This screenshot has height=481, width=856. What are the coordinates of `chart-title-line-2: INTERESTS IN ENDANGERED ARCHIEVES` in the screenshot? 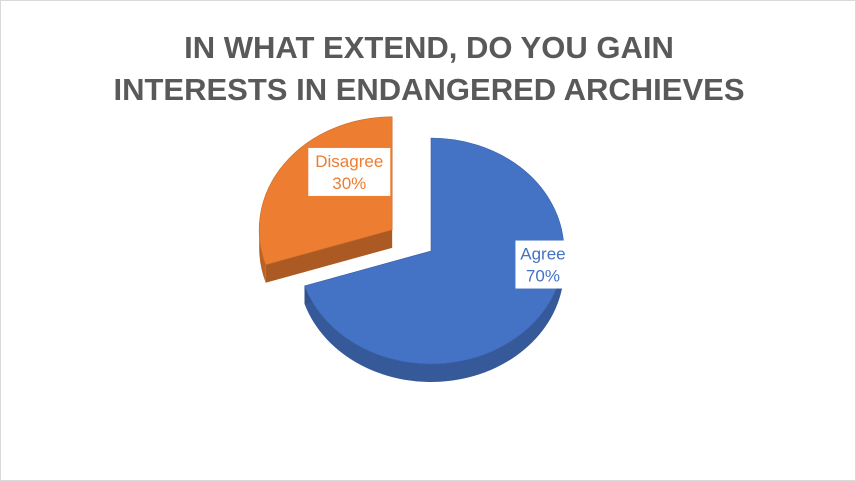 It's located at (429, 89).